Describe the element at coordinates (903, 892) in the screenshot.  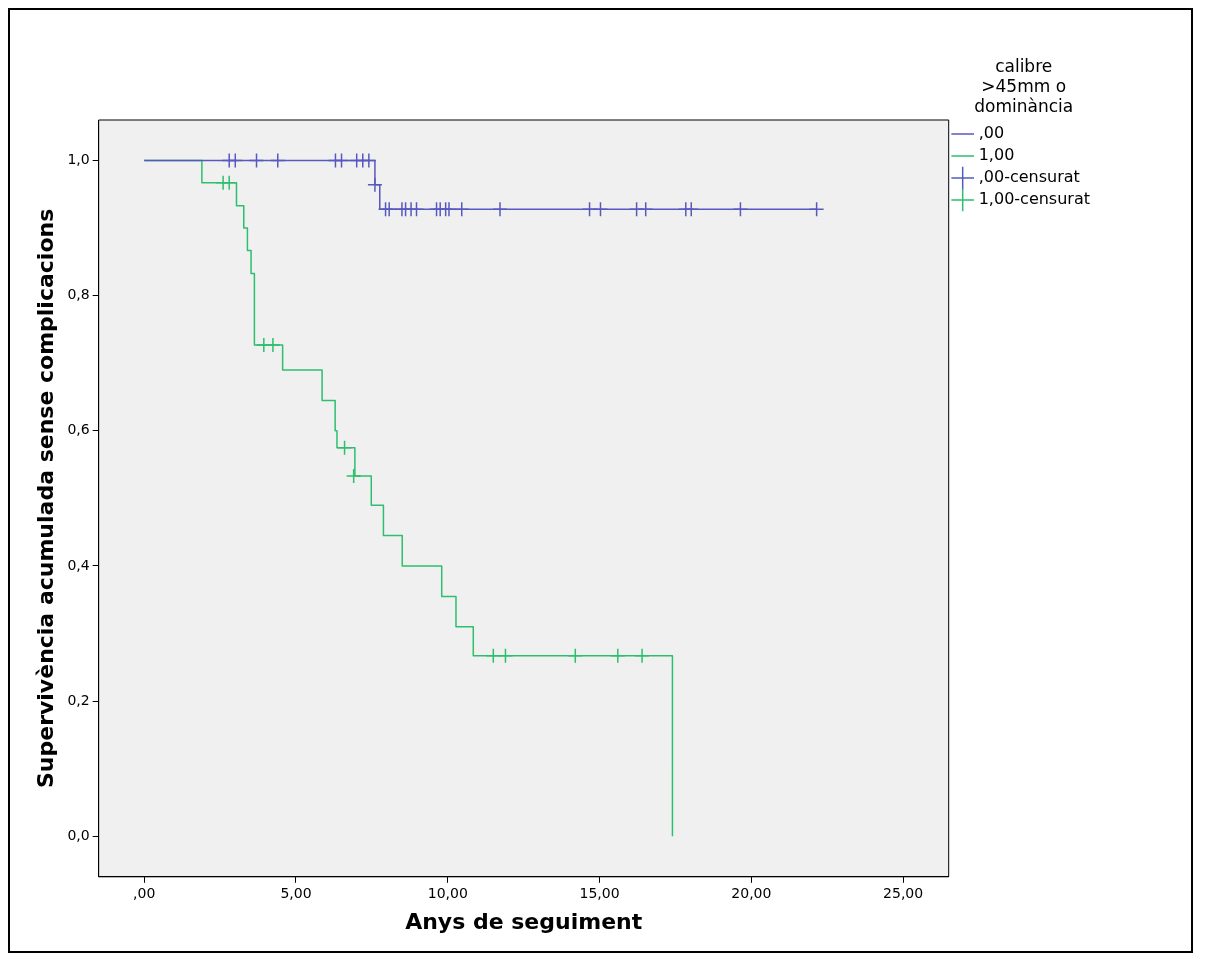
I see `x-tick-label: 25,00` at that location.